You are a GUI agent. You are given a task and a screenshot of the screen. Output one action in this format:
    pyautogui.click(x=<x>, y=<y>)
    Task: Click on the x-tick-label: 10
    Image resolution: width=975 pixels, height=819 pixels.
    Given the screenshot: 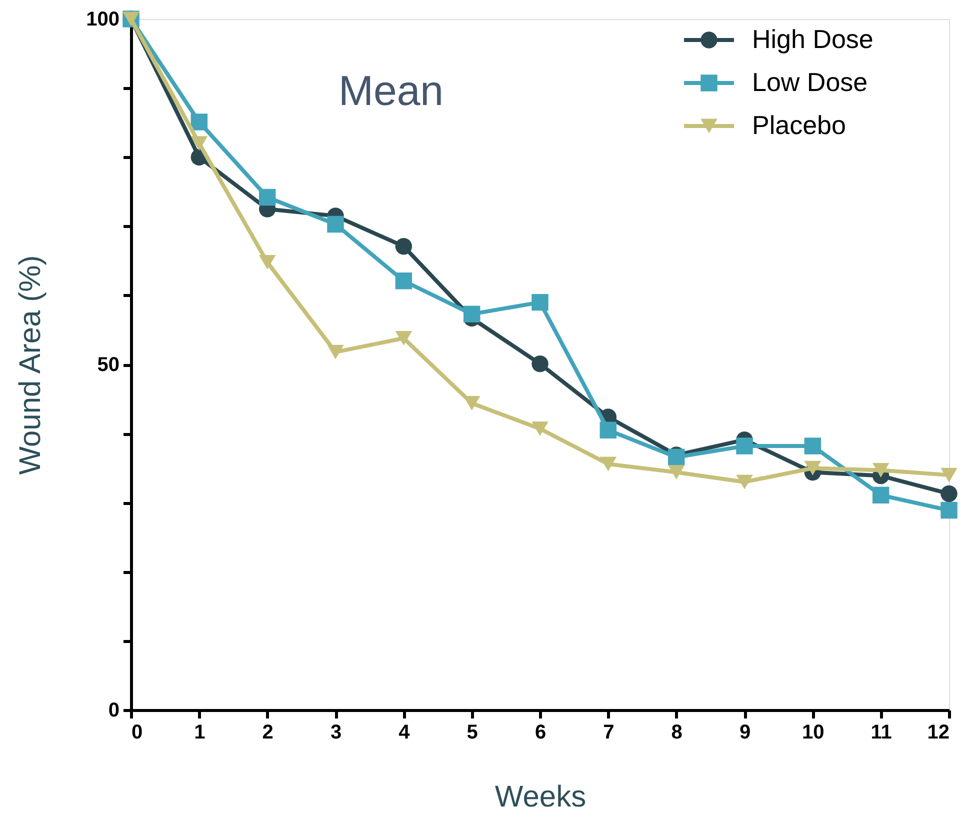 What is the action you would take?
    pyautogui.click(x=813, y=733)
    